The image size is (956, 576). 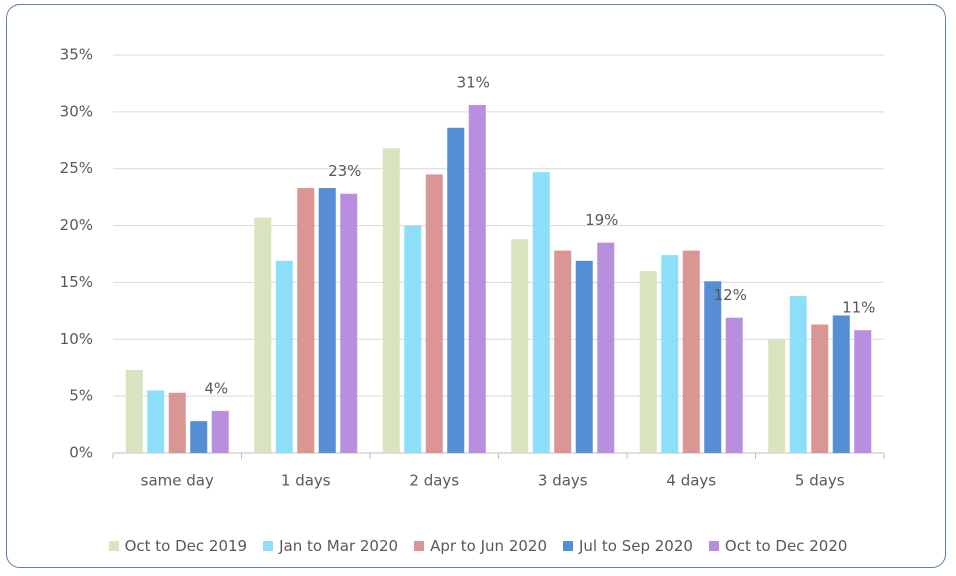 I want to click on legend-label: Jul to Sep 2020, so click(x=636, y=546).